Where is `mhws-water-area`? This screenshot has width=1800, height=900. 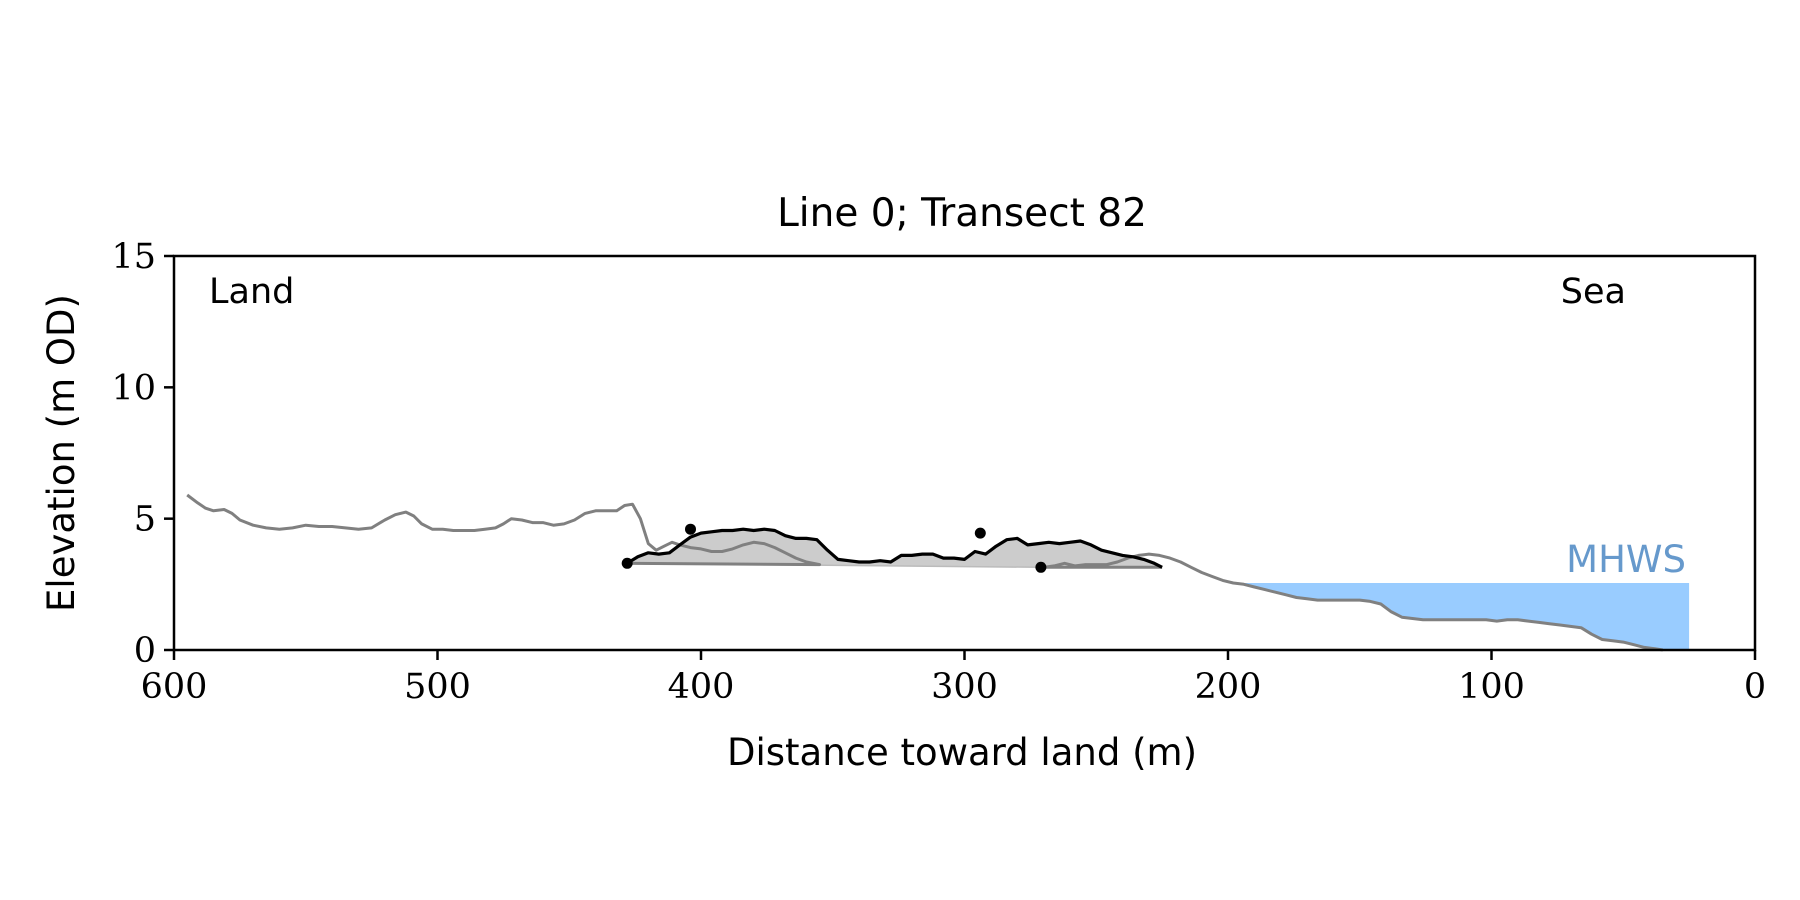
mhws-water-area is located at coordinates (1459, 616).